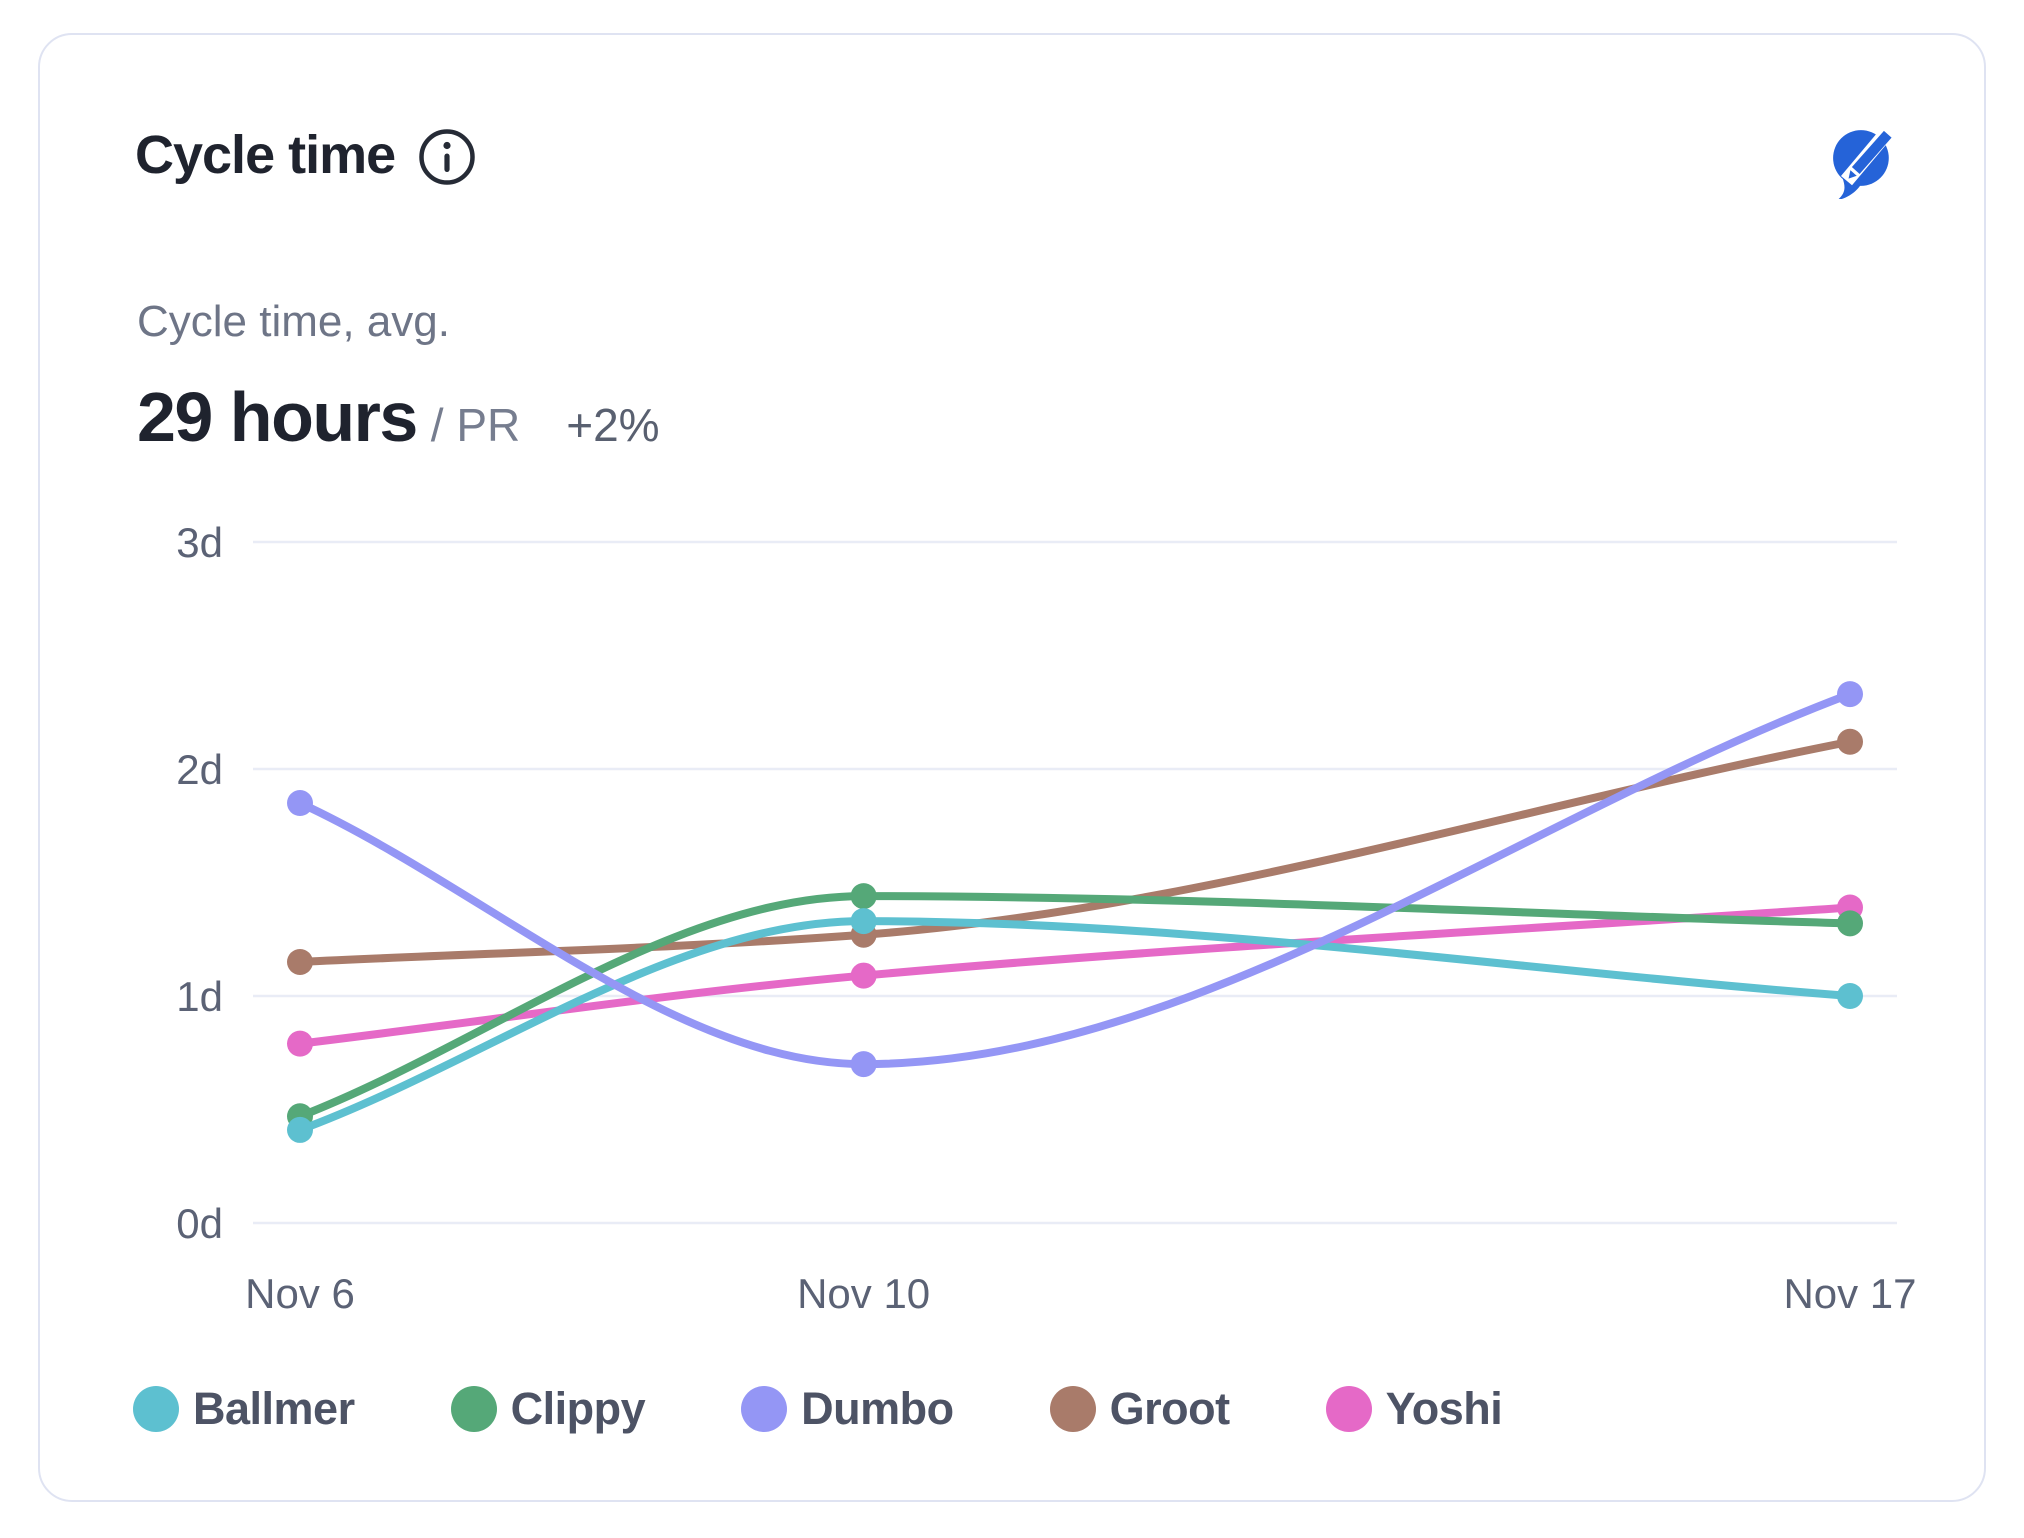 The width and height of the screenshot is (2024, 1538). I want to click on info-icon, so click(447, 157).